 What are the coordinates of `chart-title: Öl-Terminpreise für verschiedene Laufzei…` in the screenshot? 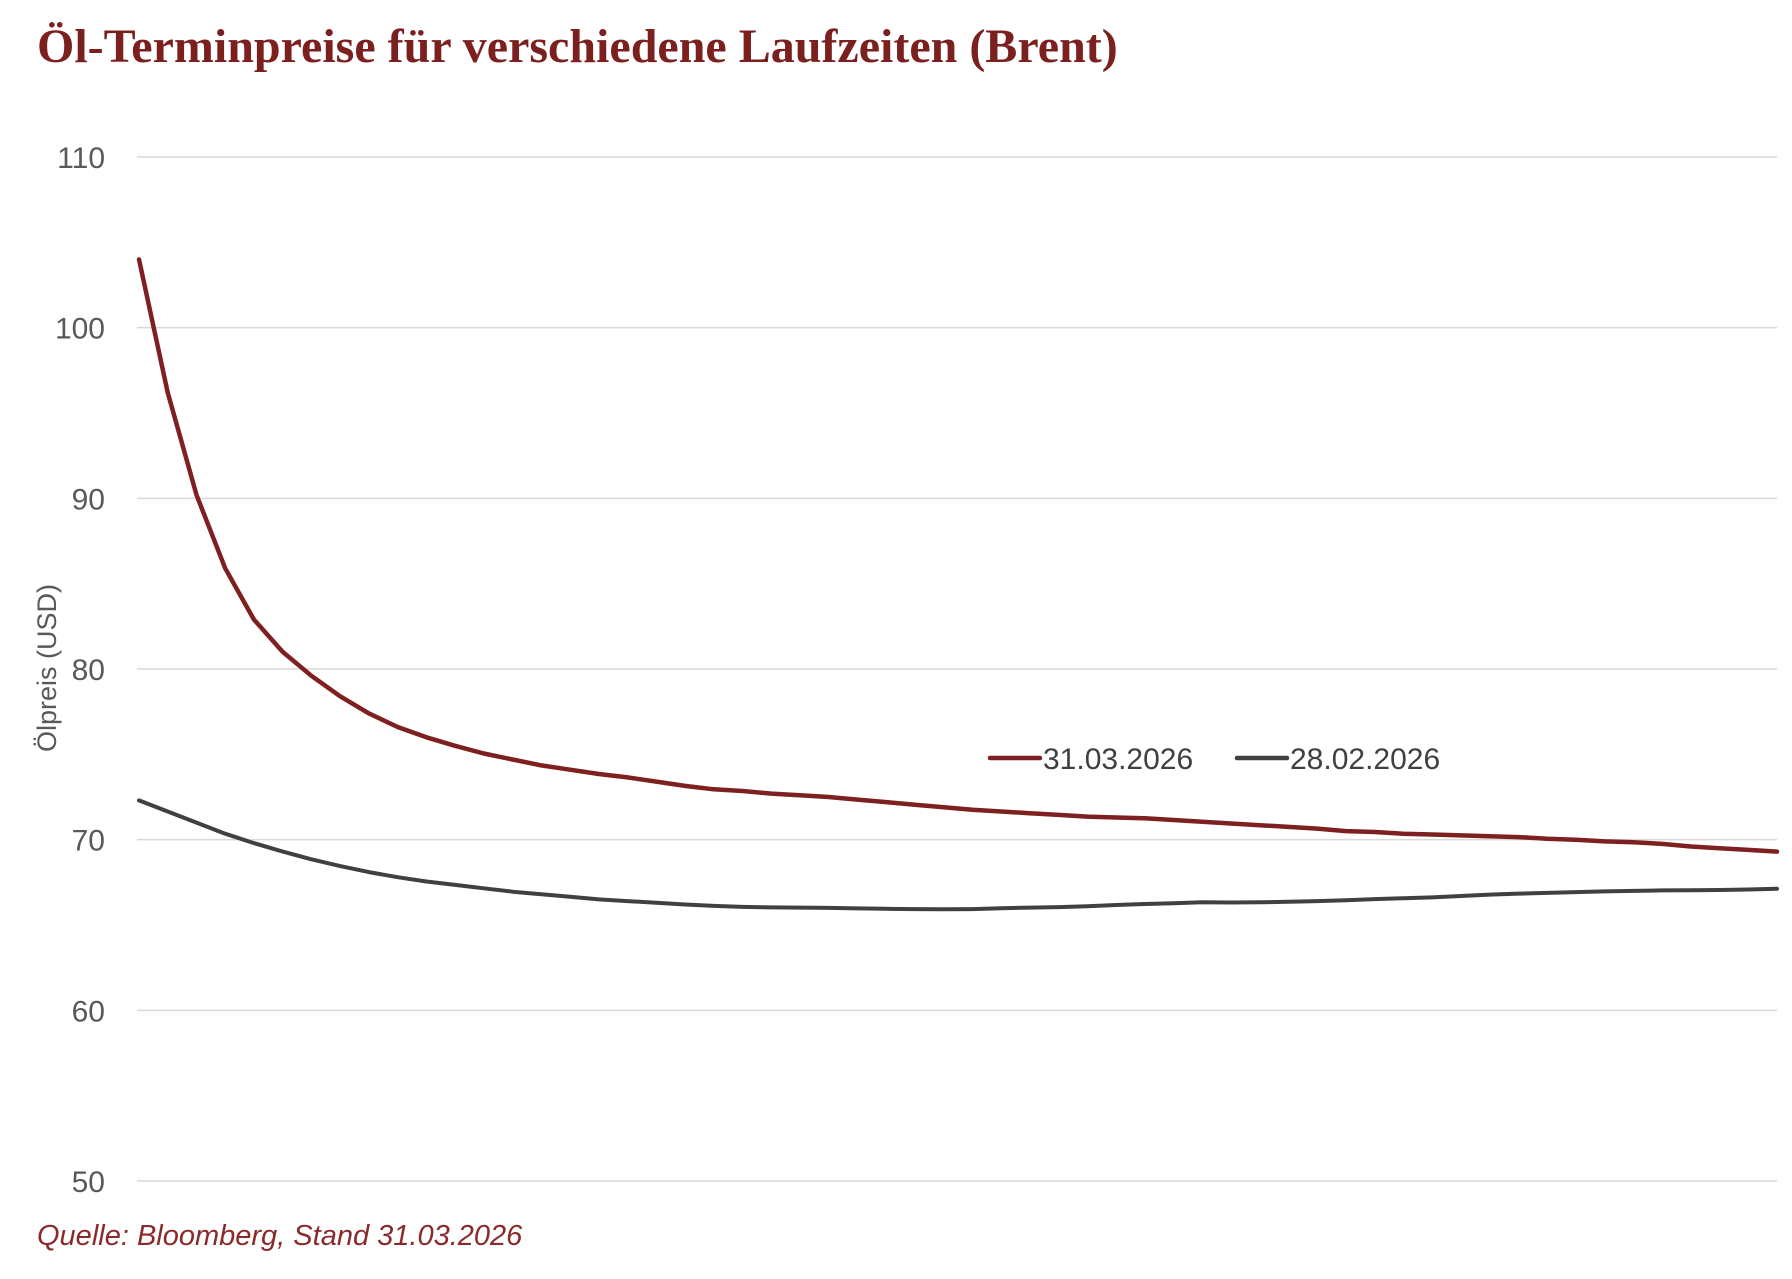 It's located at (577, 46).